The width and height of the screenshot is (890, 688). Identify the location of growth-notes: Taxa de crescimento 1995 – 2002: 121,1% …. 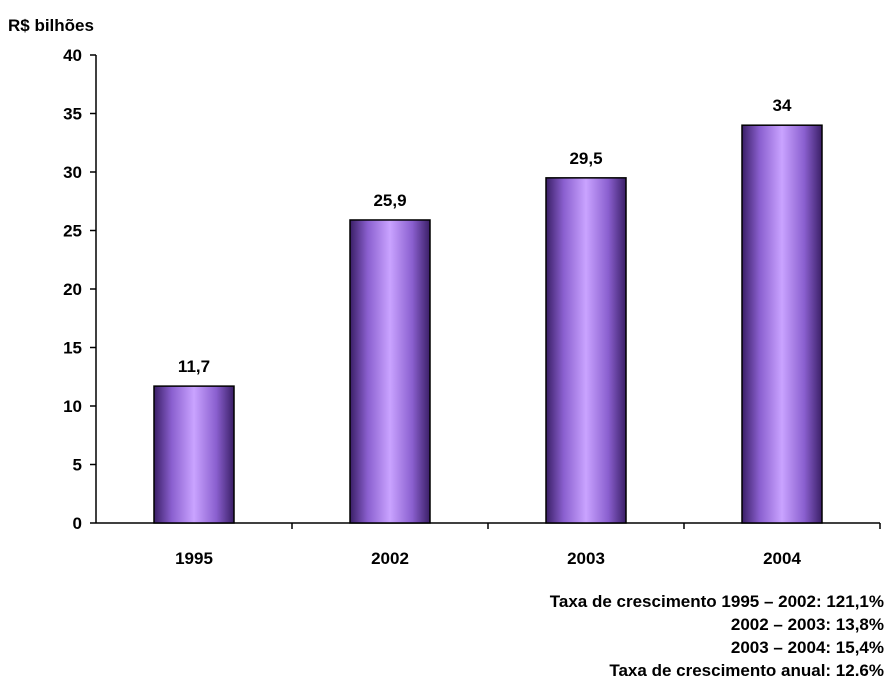
(717, 636).